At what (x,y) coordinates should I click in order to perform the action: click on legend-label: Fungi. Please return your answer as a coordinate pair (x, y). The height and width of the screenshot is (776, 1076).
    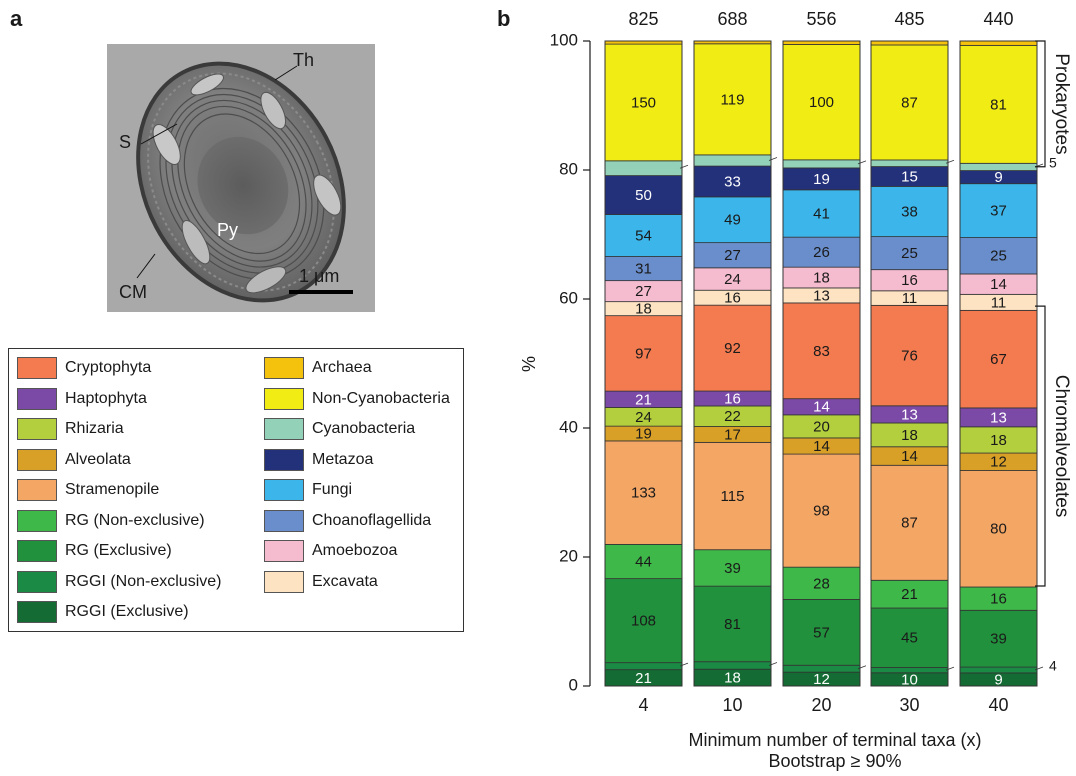
    Looking at the image, I should click on (332, 489).